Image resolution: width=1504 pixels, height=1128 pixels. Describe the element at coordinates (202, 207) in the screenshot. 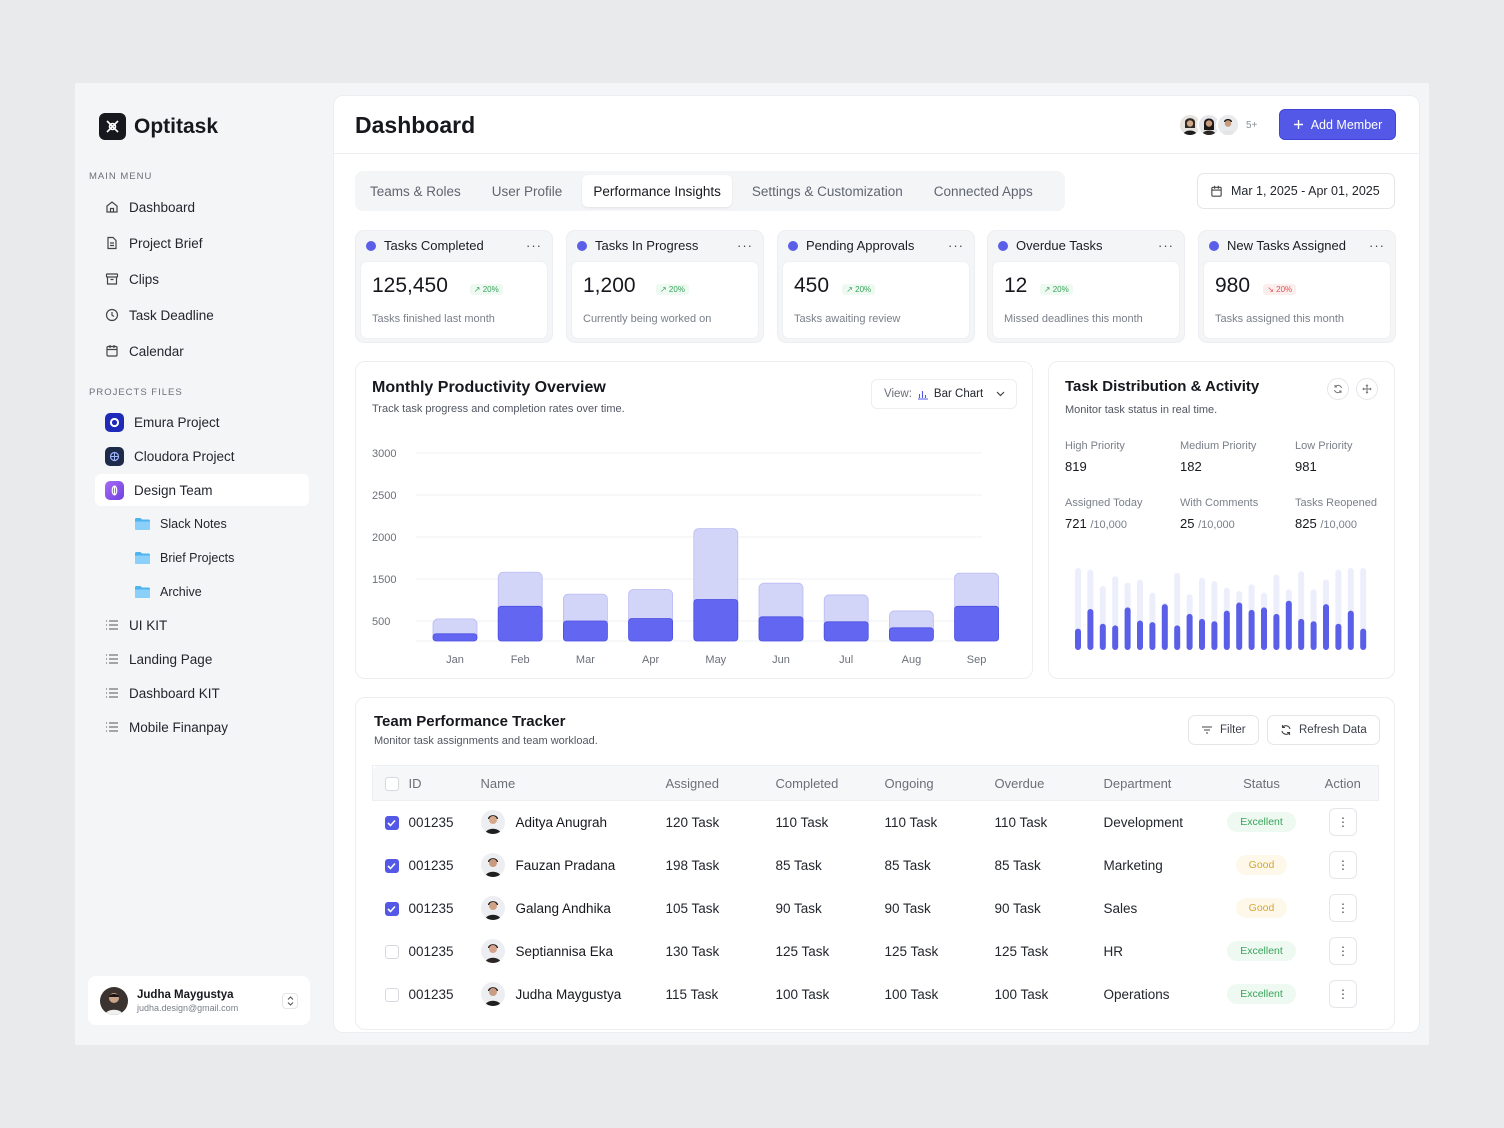

I see `sidebar-item-dashboard: Dashboard` at that location.